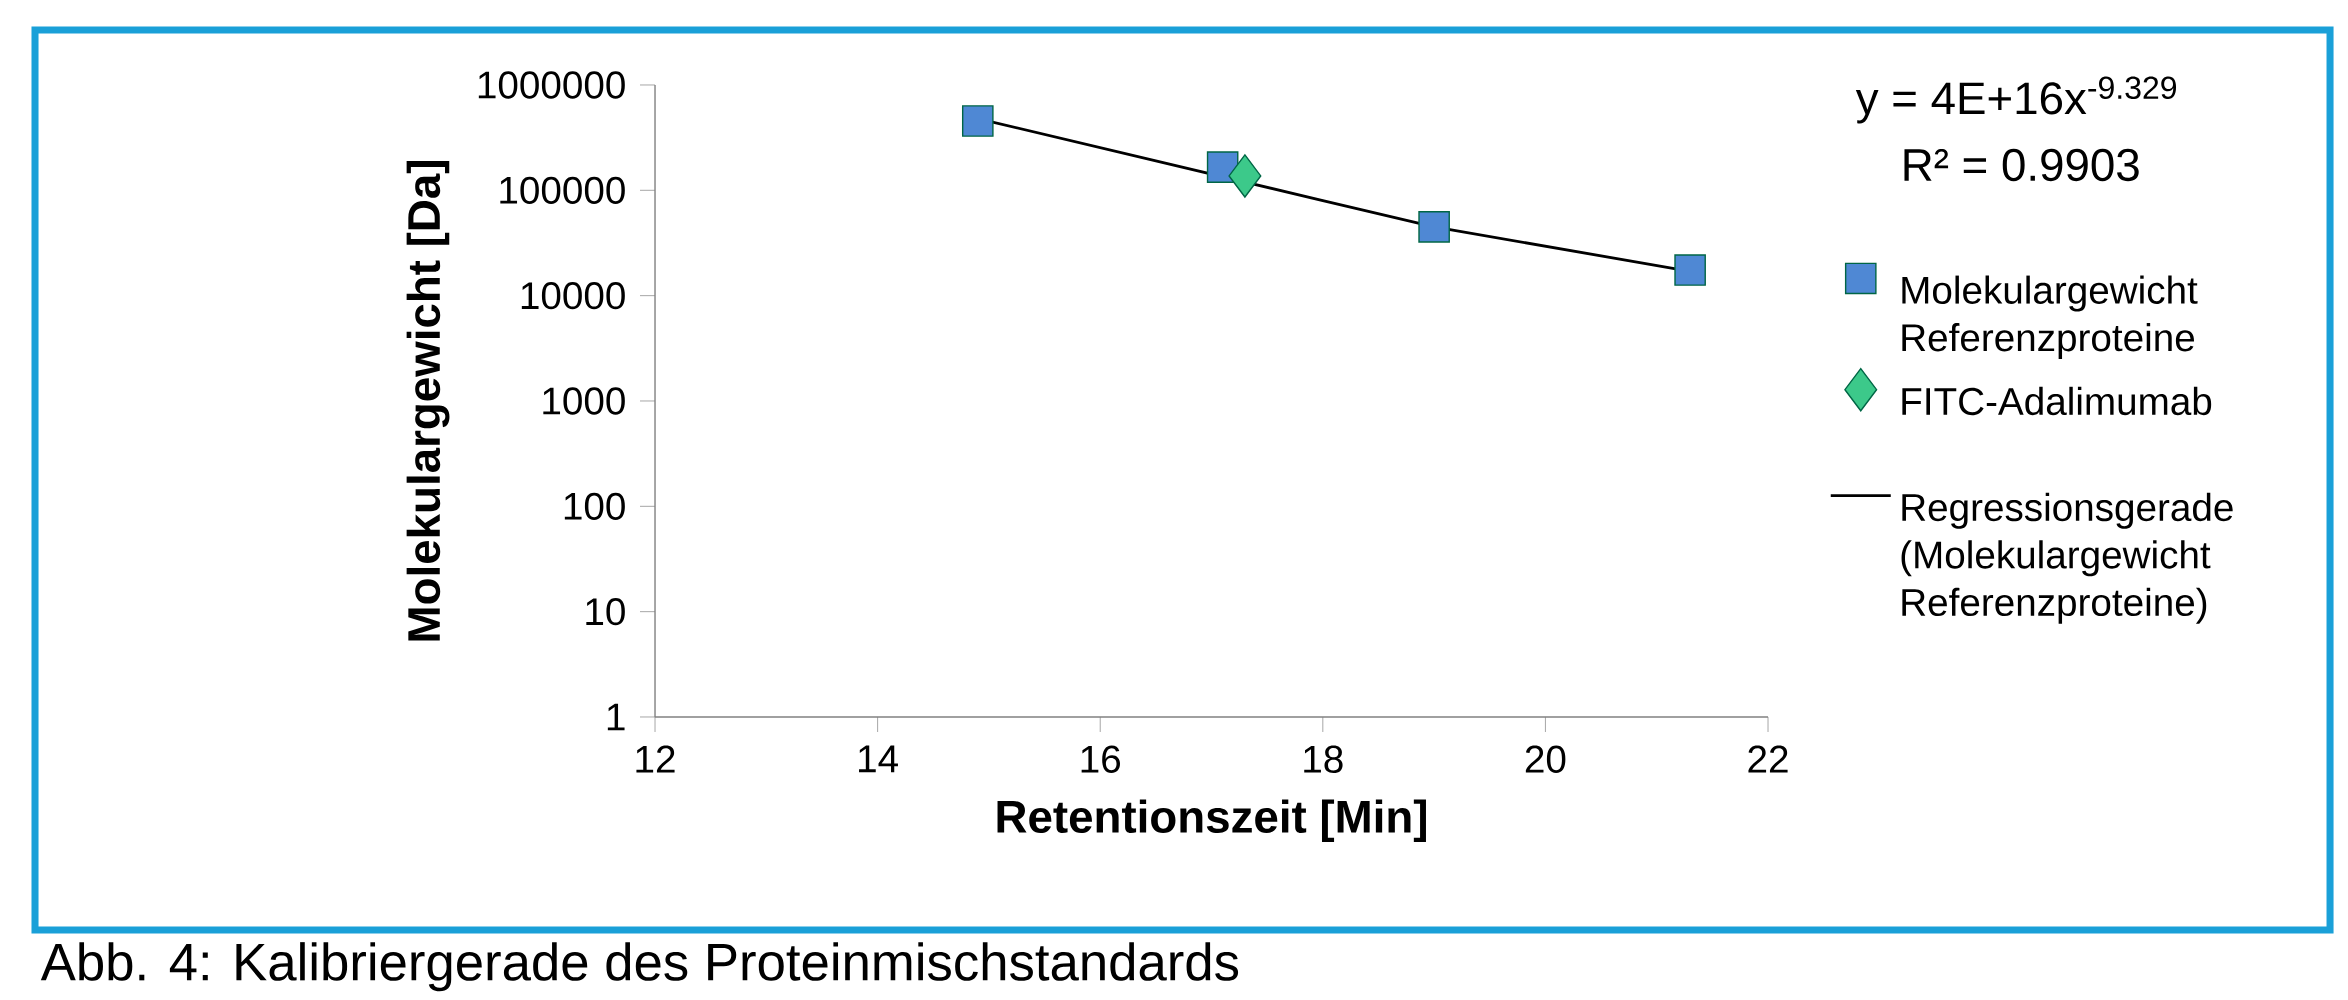 The width and height of the screenshot is (2348, 1000). What do you see at coordinates (562, 190) in the screenshot?
I see `y-tick-label: 100000` at bounding box center [562, 190].